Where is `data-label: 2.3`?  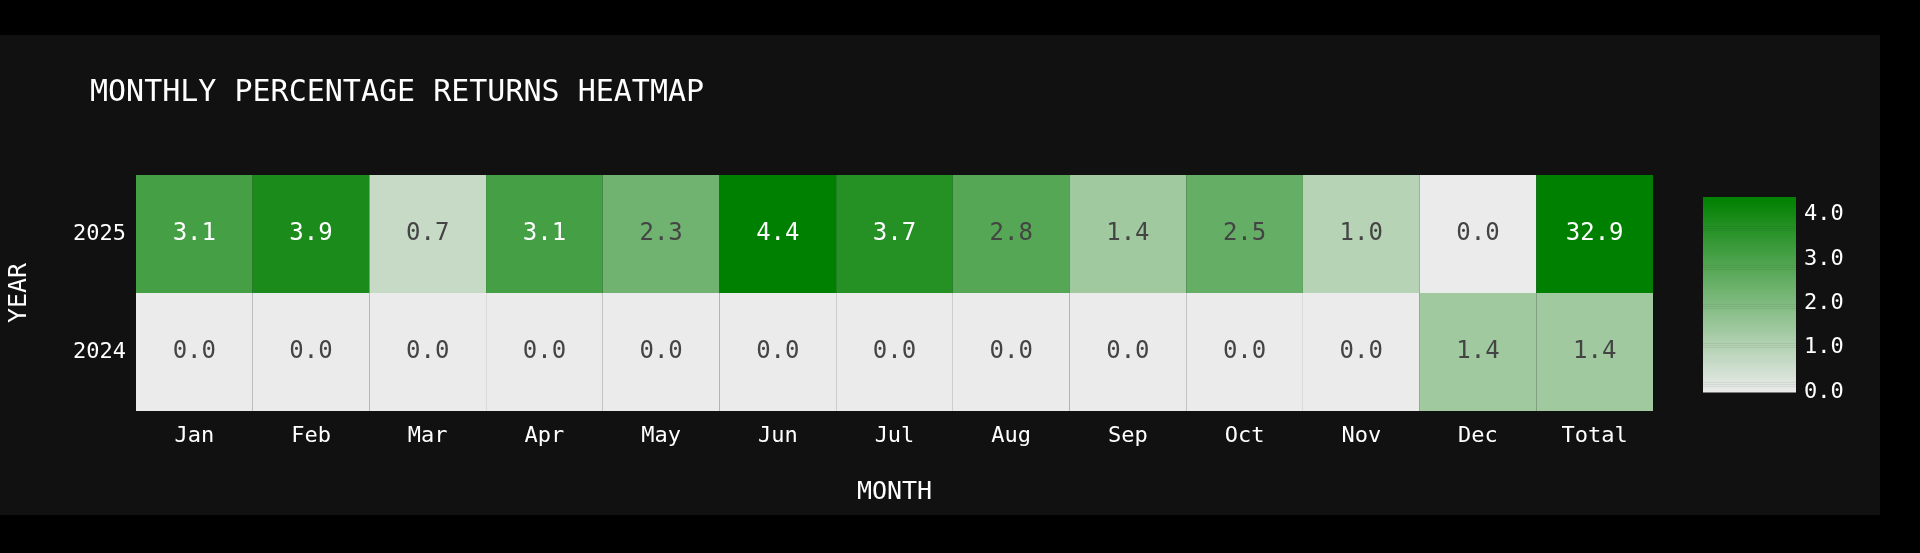
data-label: 2.3 is located at coordinates (661, 232).